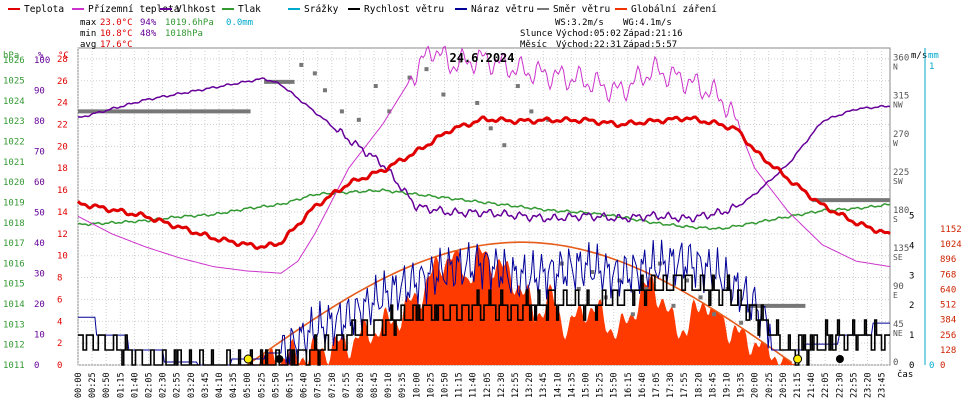  I want to click on x-tick-label: 17:05, so click(657, 385).